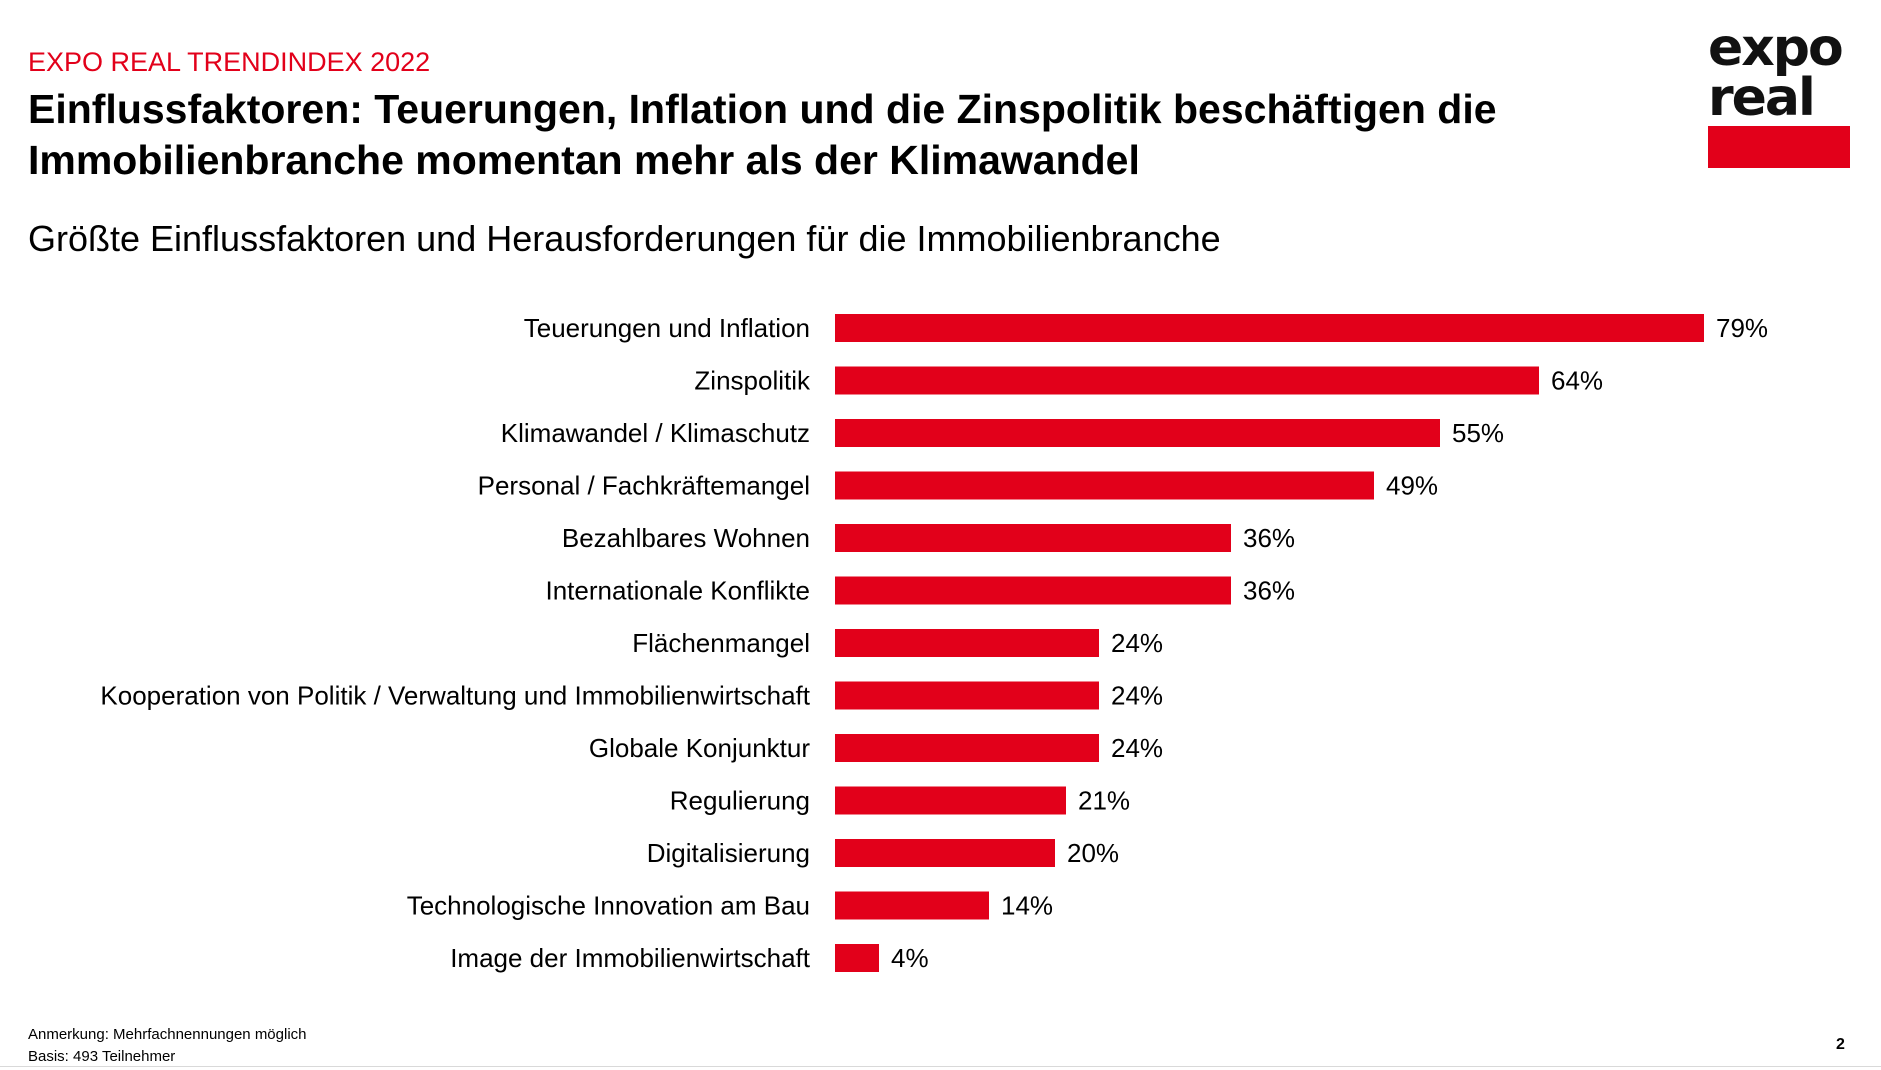 The height and width of the screenshot is (1070, 1881). What do you see at coordinates (721, 643) in the screenshot?
I see `category-label: Flächenmangel` at bounding box center [721, 643].